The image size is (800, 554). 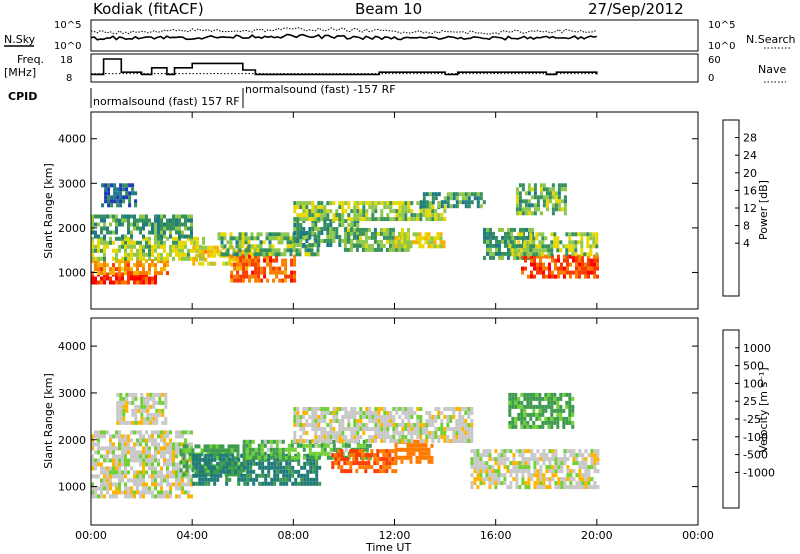 I want to click on noise-lines, so click(x=344, y=34).